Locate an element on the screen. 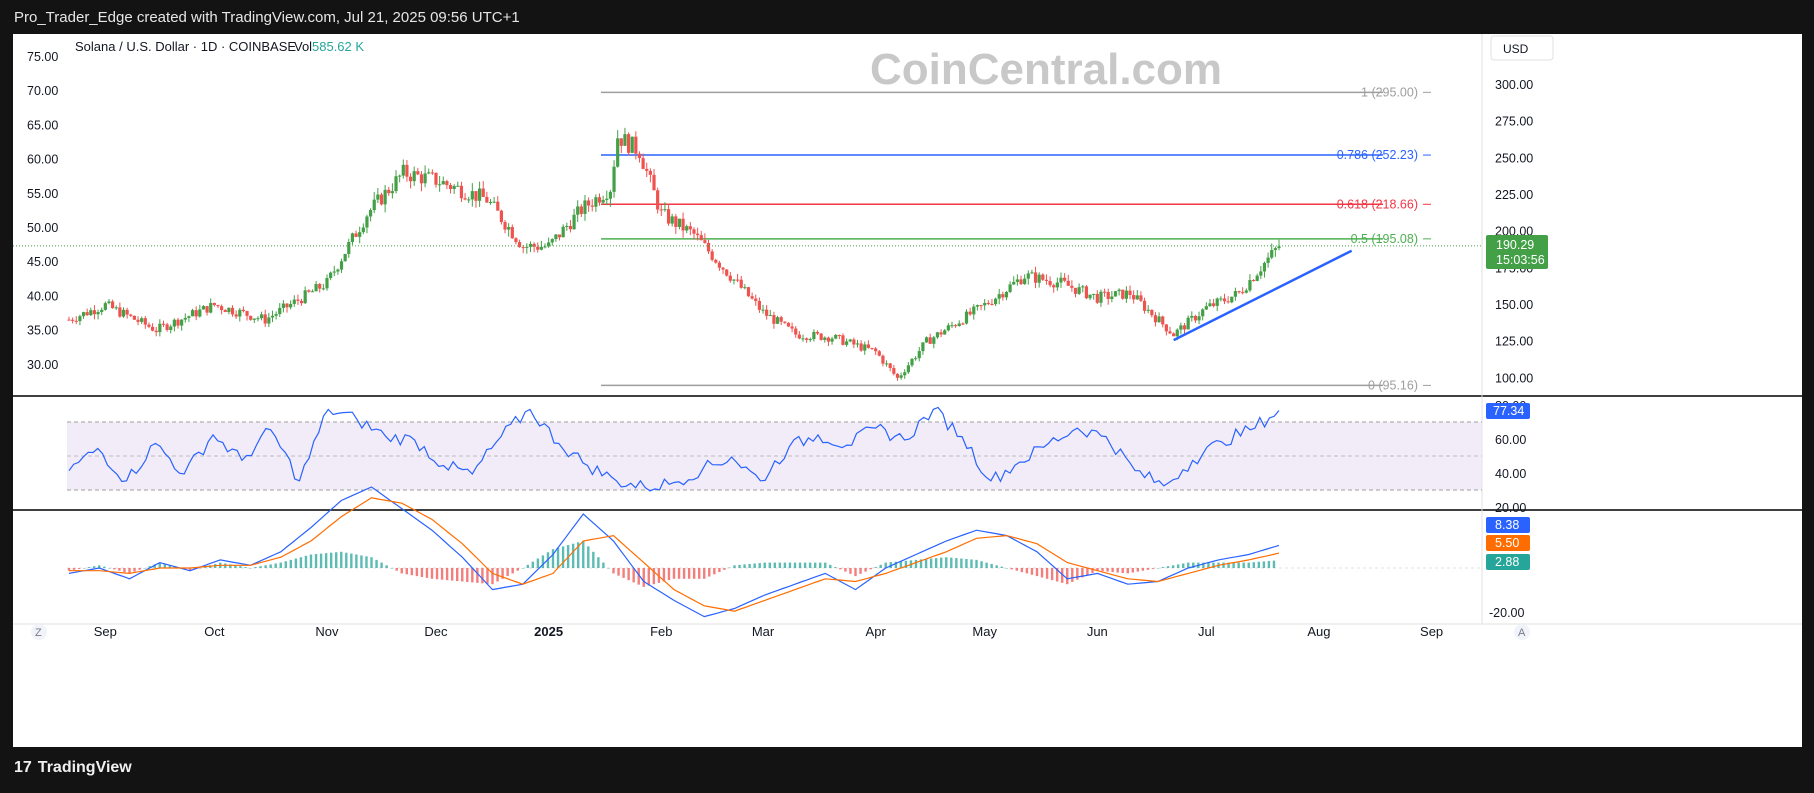  macd-line is located at coordinates (674, 552).